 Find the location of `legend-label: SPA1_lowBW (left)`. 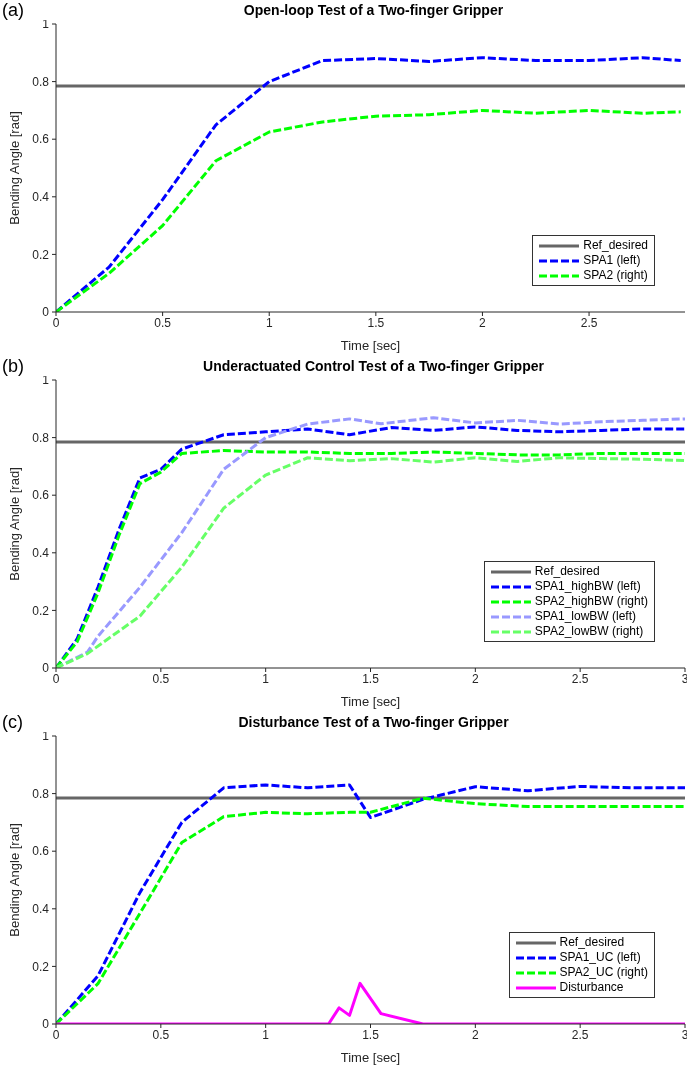

legend-label: SPA1_lowBW (left) is located at coordinates (585, 616).